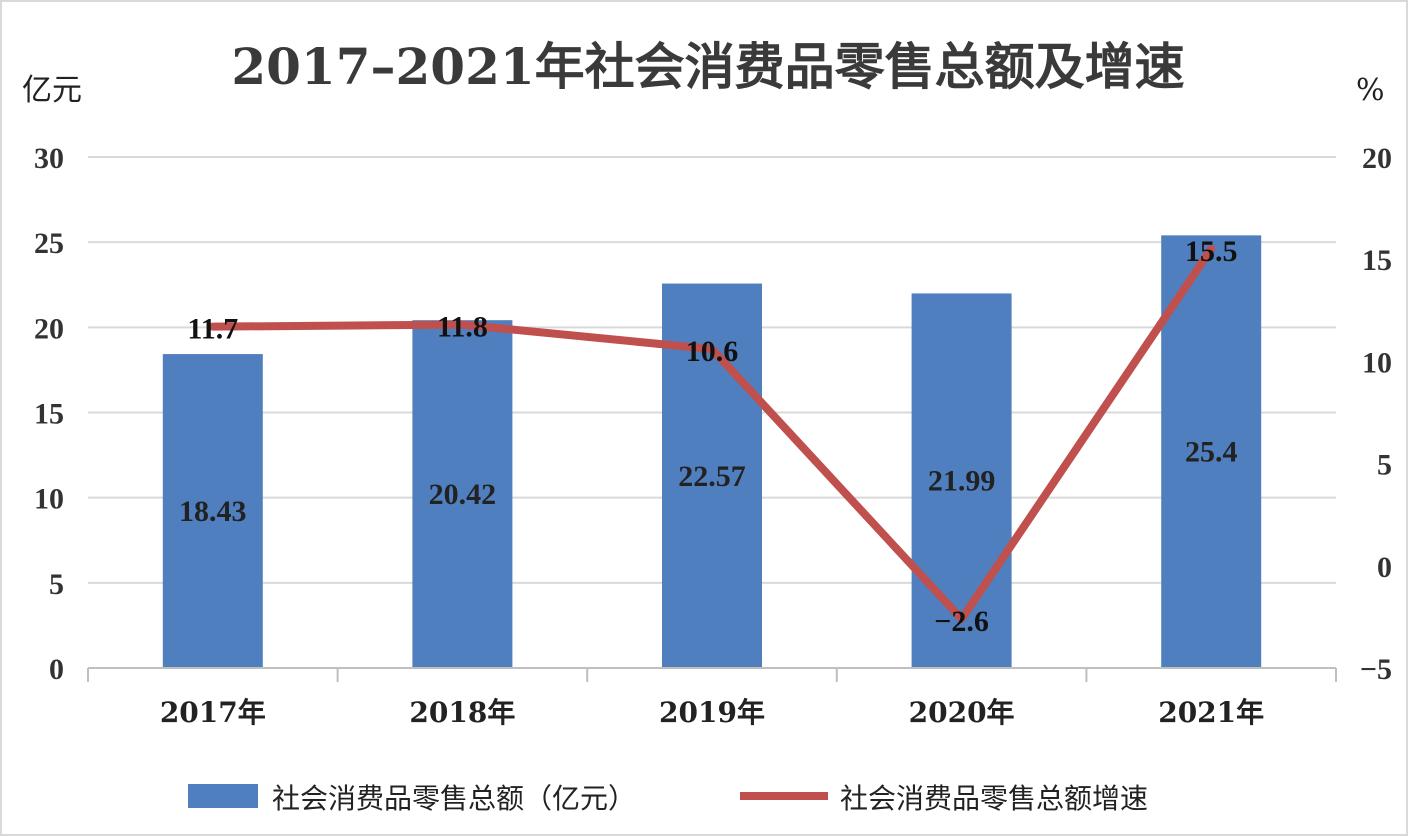 The height and width of the screenshot is (836, 1408). What do you see at coordinates (712, 351) in the screenshot?
I see `line-value-label: 10.6` at bounding box center [712, 351].